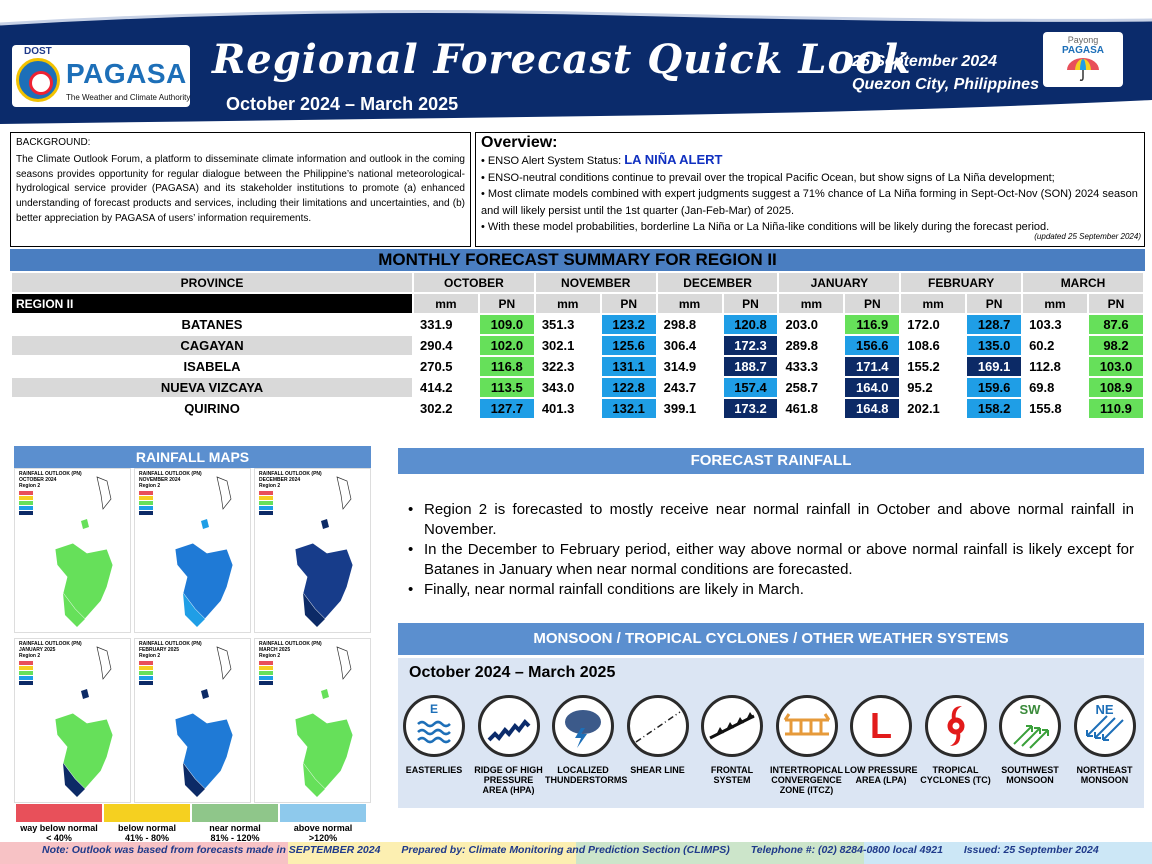 The width and height of the screenshot is (1152, 864). What do you see at coordinates (839, 282) in the screenshot?
I see `month-header: JANUARY` at bounding box center [839, 282].